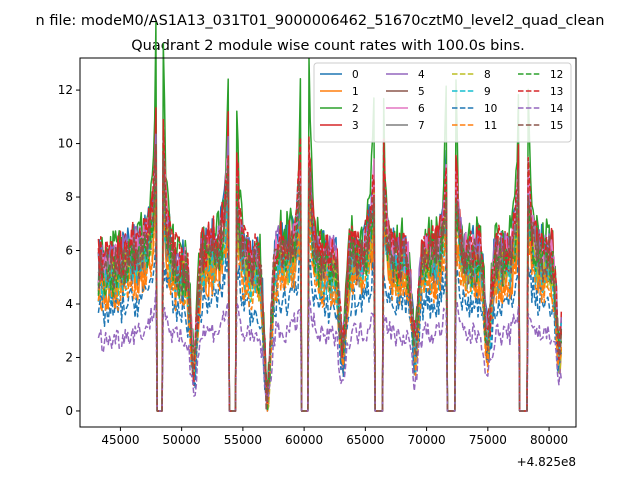 The height and width of the screenshot is (480, 640). I want to click on y-tick-label: 8, so click(69, 197).